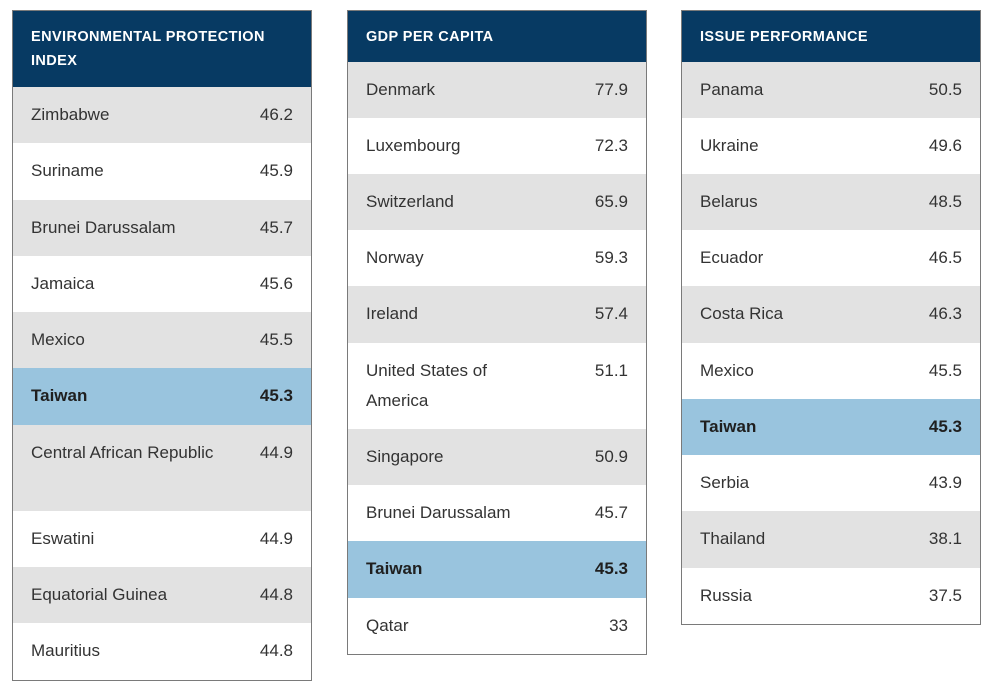 The width and height of the screenshot is (1007, 688). What do you see at coordinates (618, 625) in the screenshot?
I see `score-value: 33` at bounding box center [618, 625].